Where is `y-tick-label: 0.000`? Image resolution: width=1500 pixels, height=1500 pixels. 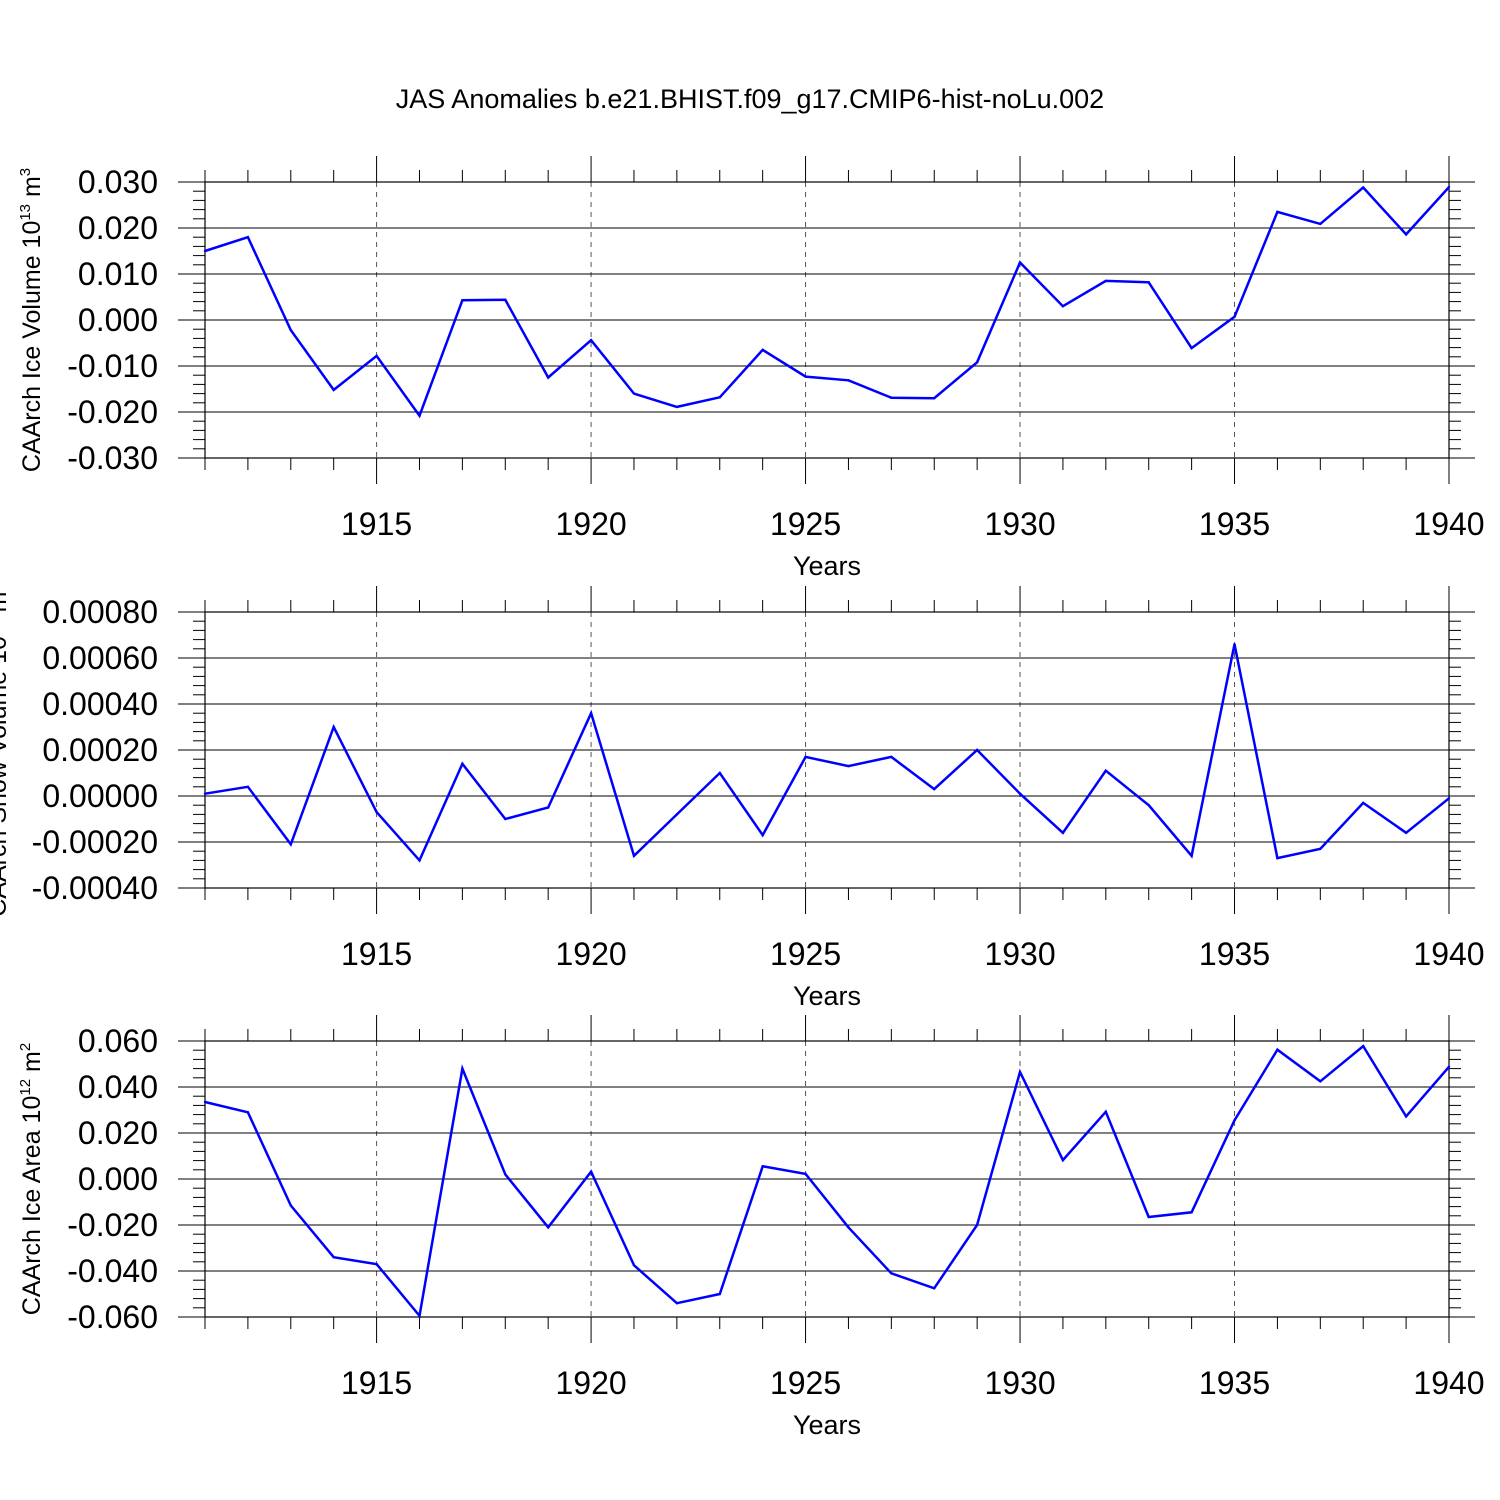
y-tick-label: 0.000 is located at coordinates (118, 1179).